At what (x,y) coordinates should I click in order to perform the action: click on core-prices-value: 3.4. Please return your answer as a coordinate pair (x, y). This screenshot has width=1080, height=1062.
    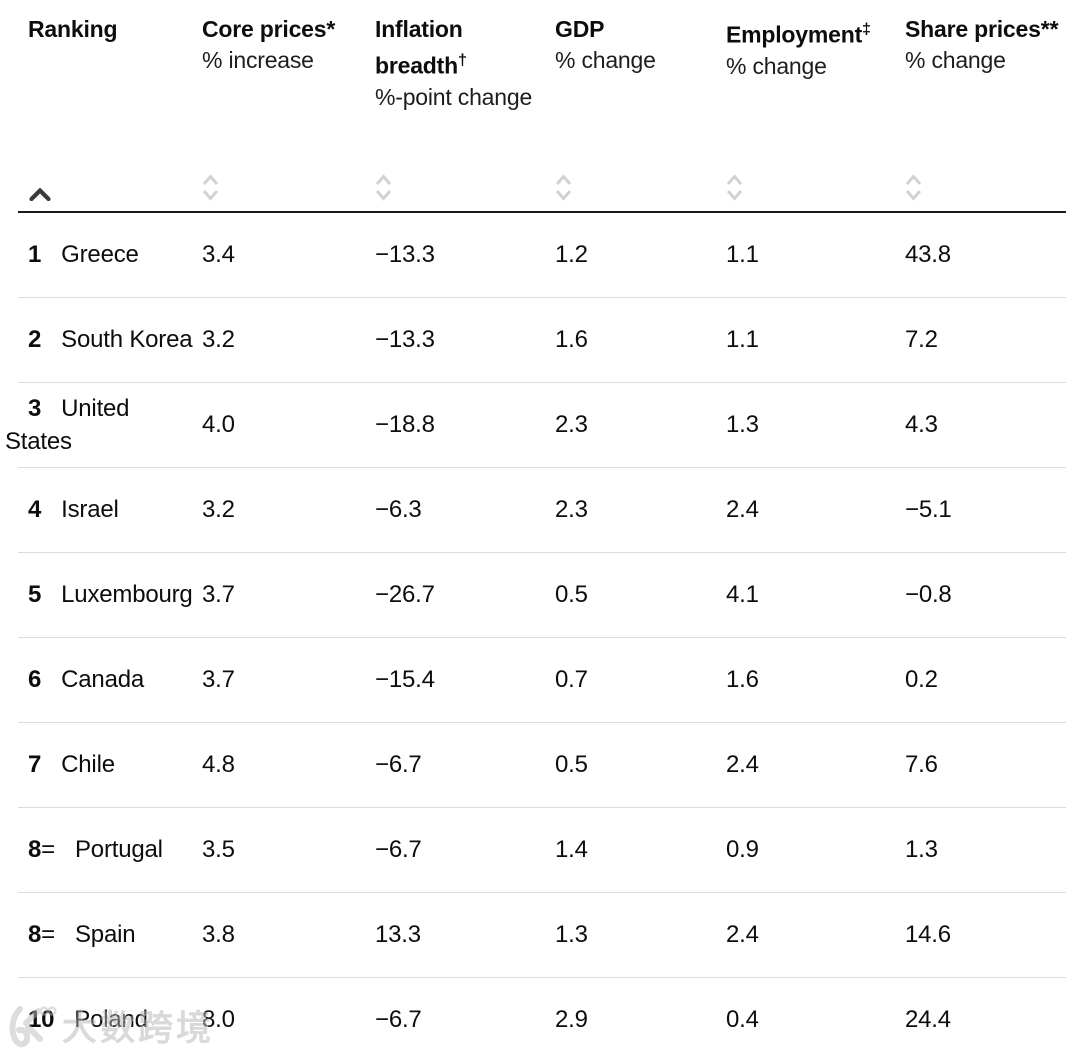
    Looking at the image, I should click on (218, 255).